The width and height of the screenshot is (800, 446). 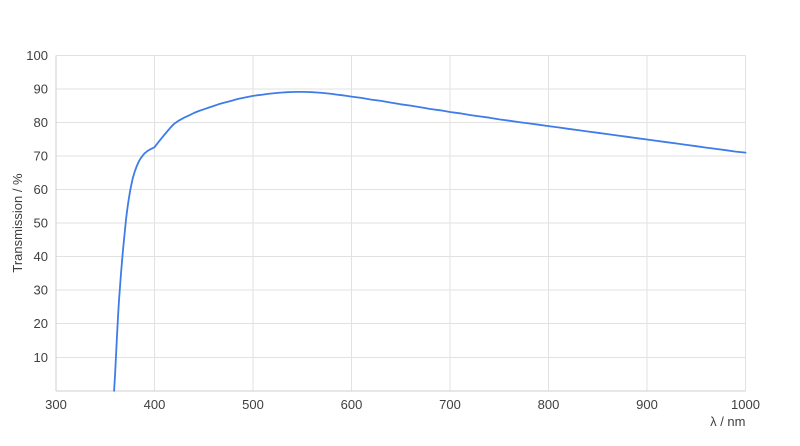 What do you see at coordinates (549, 404) in the screenshot?
I see `x-tick-label-800: 800` at bounding box center [549, 404].